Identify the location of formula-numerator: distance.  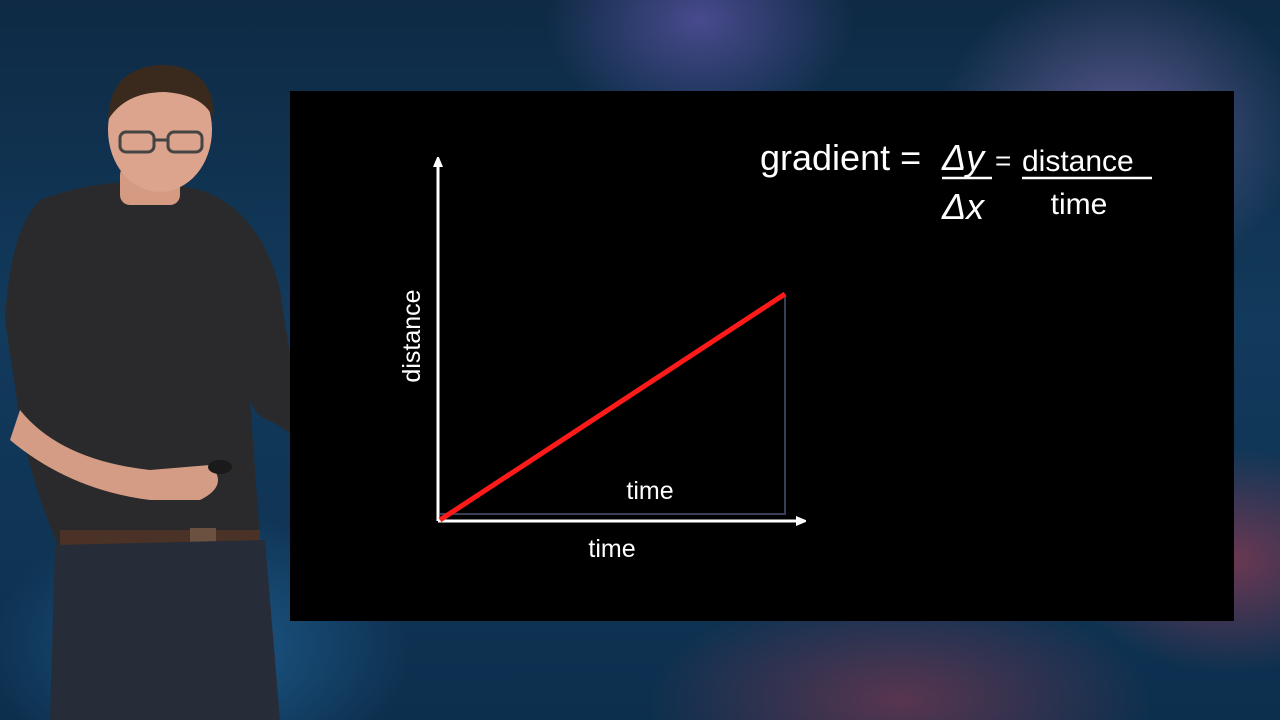
(1078, 161).